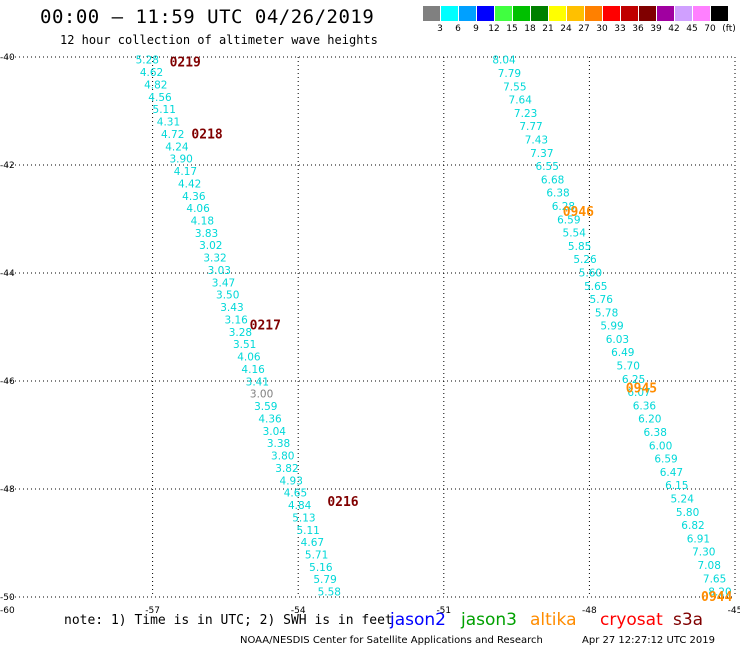  What do you see at coordinates (688, 620) in the screenshot?
I see `sat-s3a: s3a` at bounding box center [688, 620].